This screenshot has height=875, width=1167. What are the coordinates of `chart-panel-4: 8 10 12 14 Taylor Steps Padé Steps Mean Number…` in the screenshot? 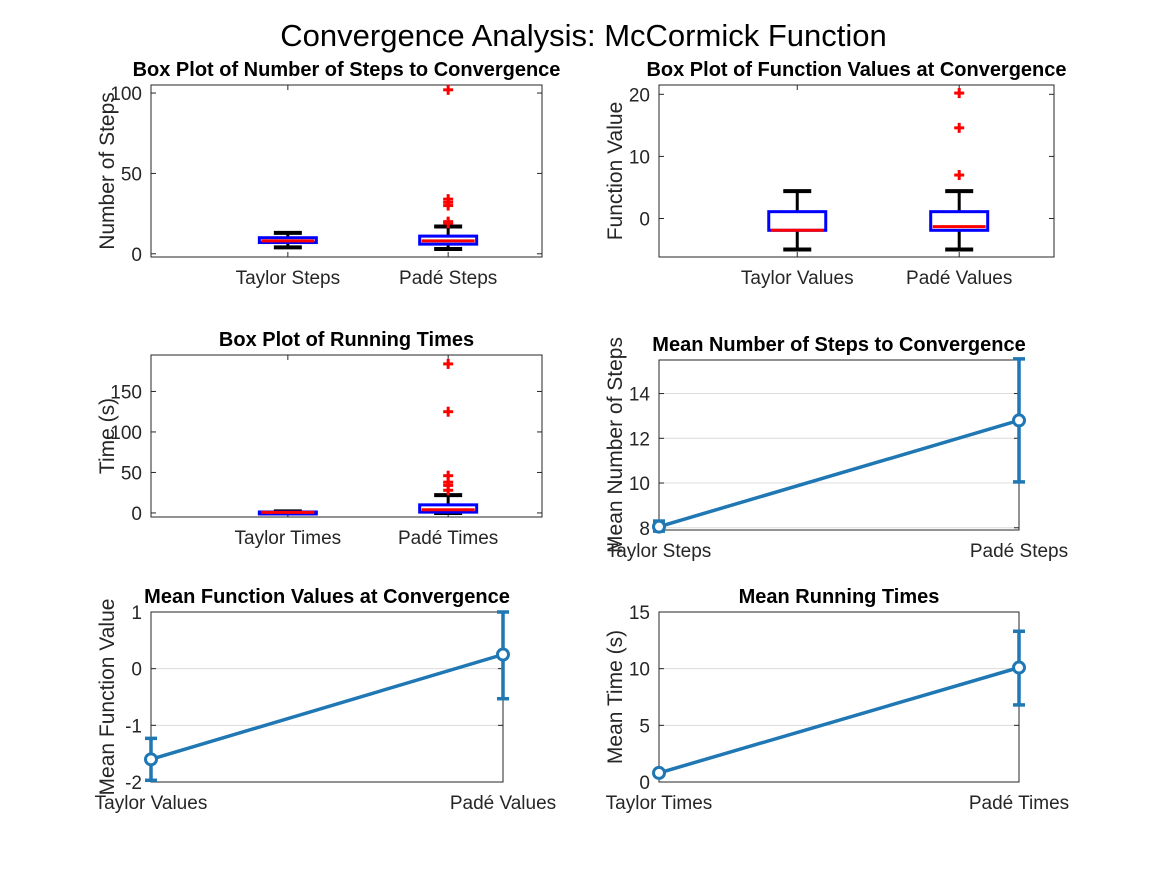 It's located at (836, 448).